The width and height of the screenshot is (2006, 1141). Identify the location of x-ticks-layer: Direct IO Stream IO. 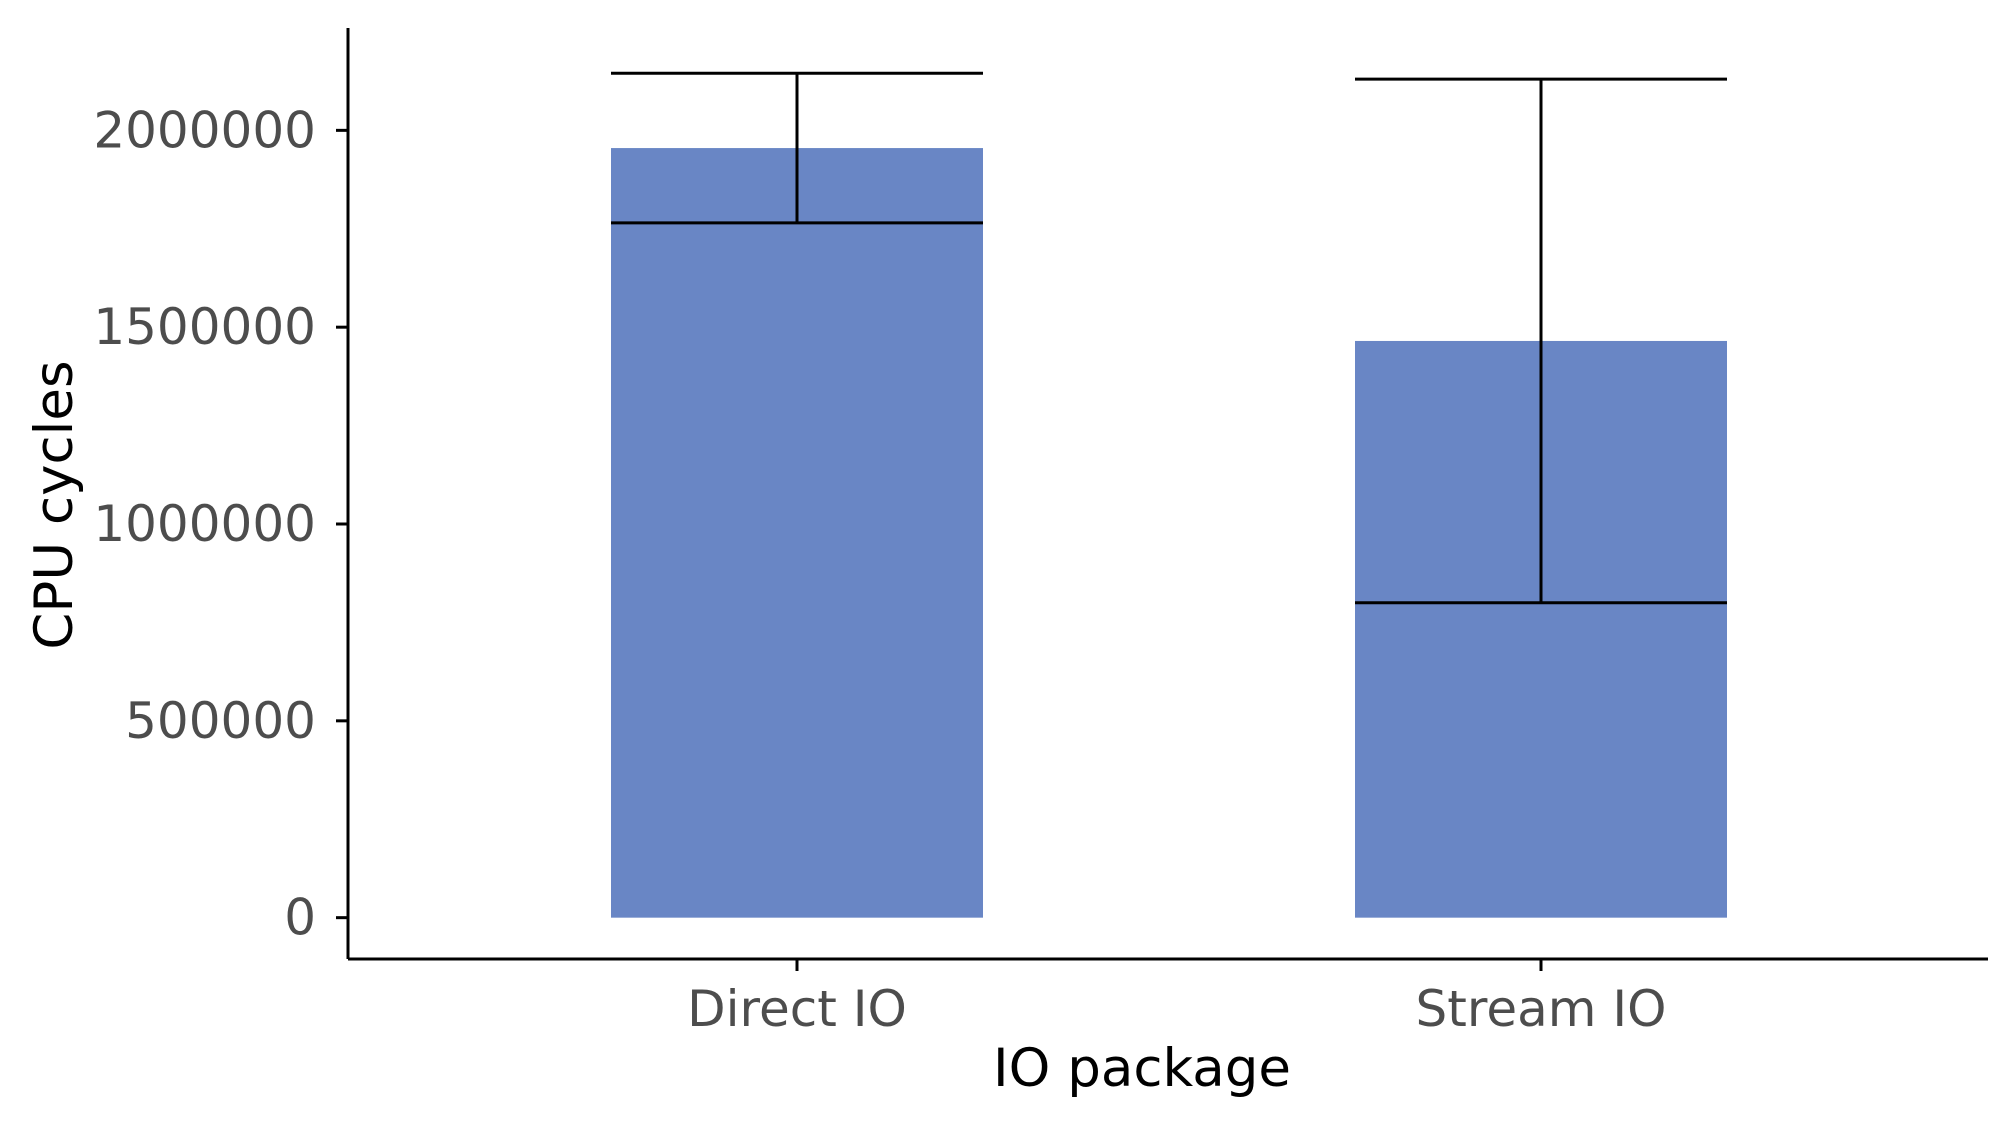
(1176, 998).